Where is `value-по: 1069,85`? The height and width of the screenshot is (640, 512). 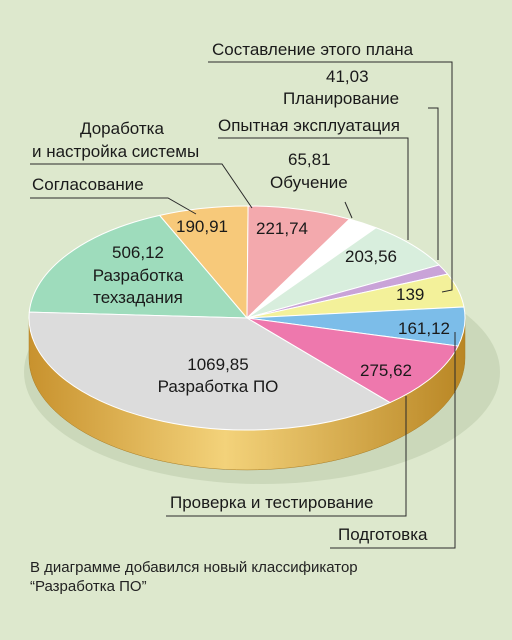
value-по: 1069,85 is located at coordinates (217, 364).